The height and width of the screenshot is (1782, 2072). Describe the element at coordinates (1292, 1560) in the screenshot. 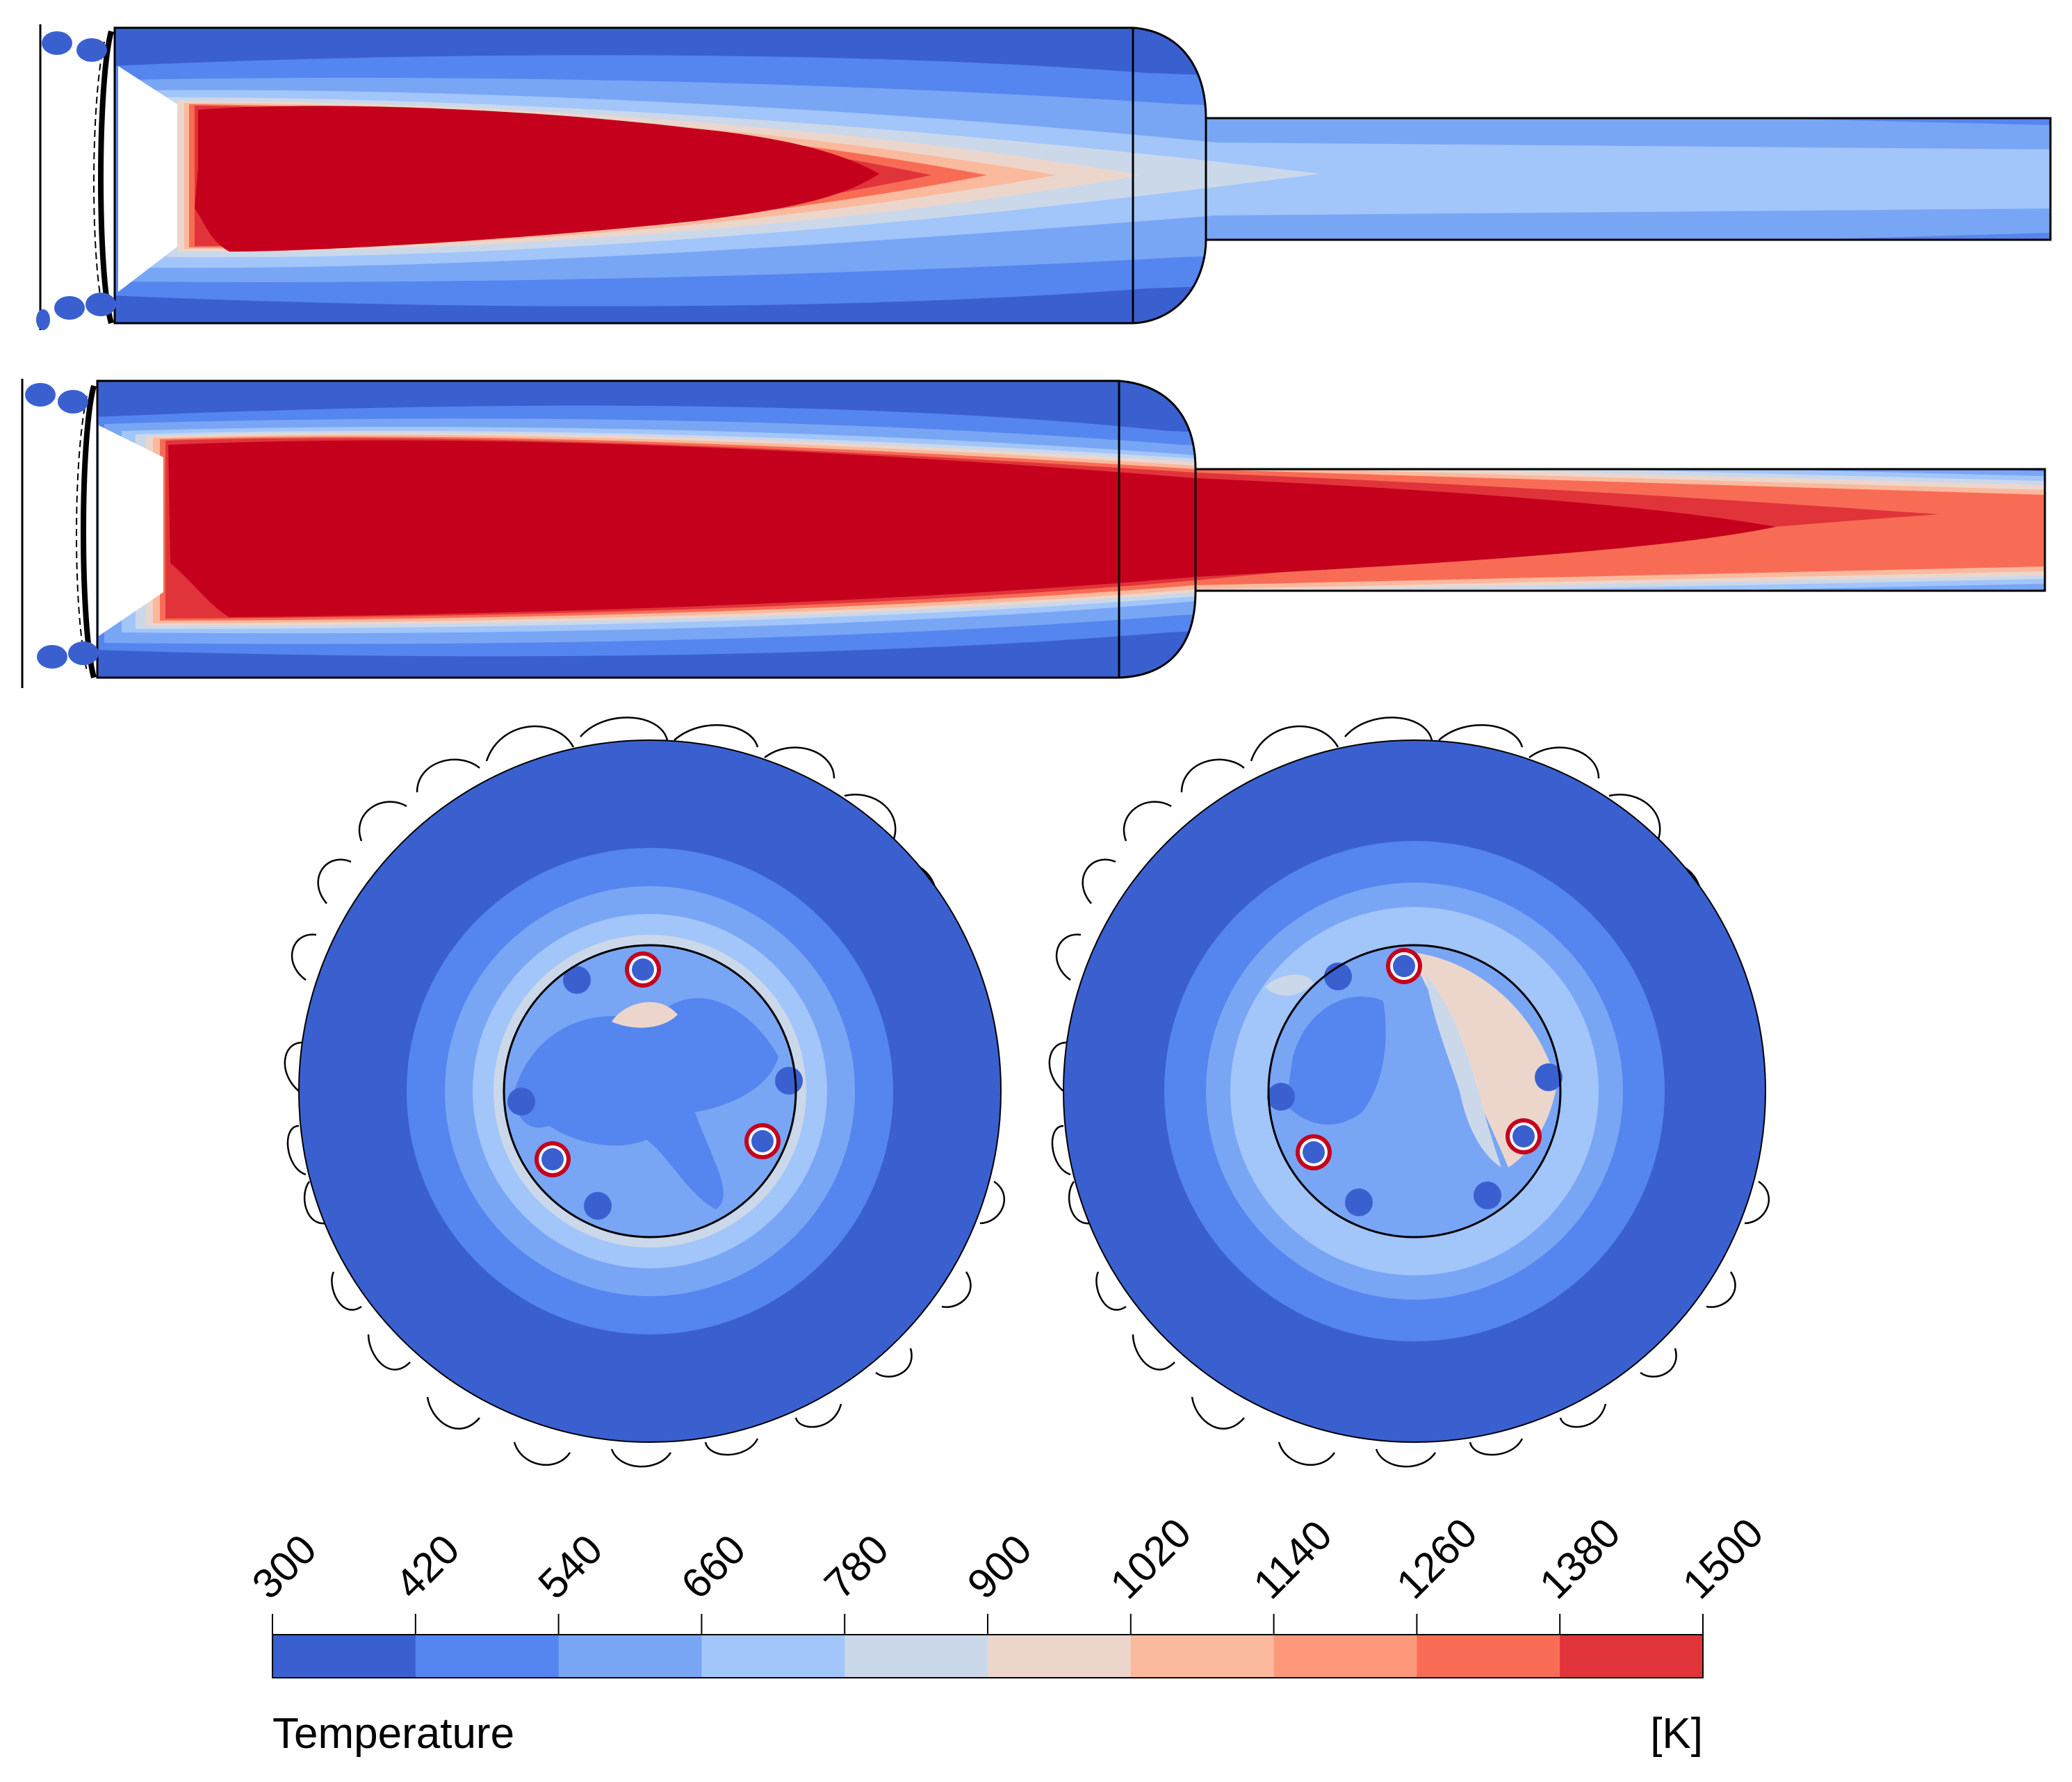

I see `colorbar-tick-label: 1140` at that location.